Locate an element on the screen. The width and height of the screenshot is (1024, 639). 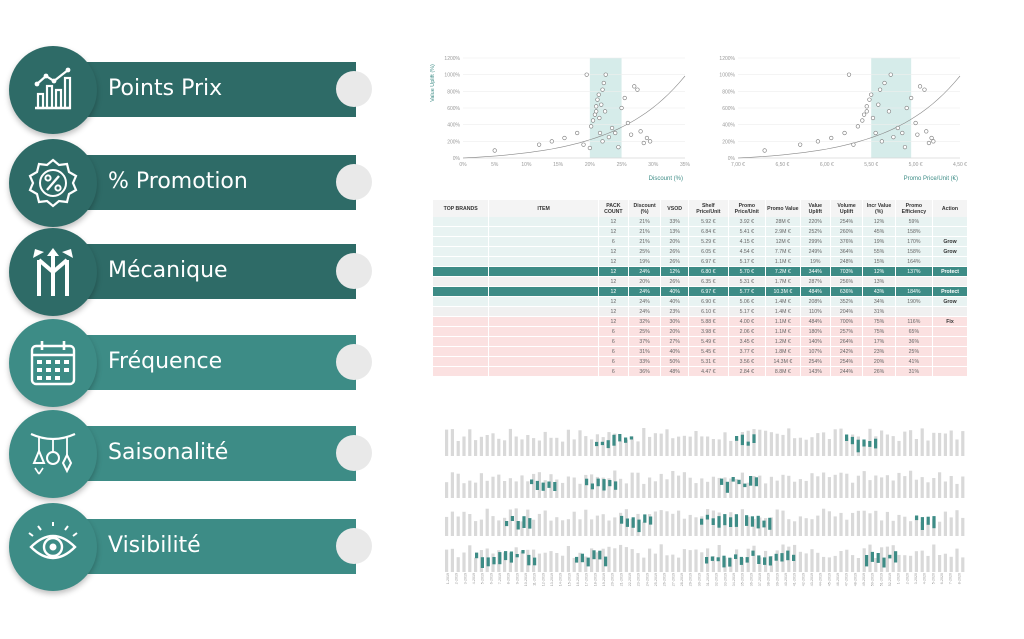
week-label: 15-2019 is located at coordinates (569, 579).